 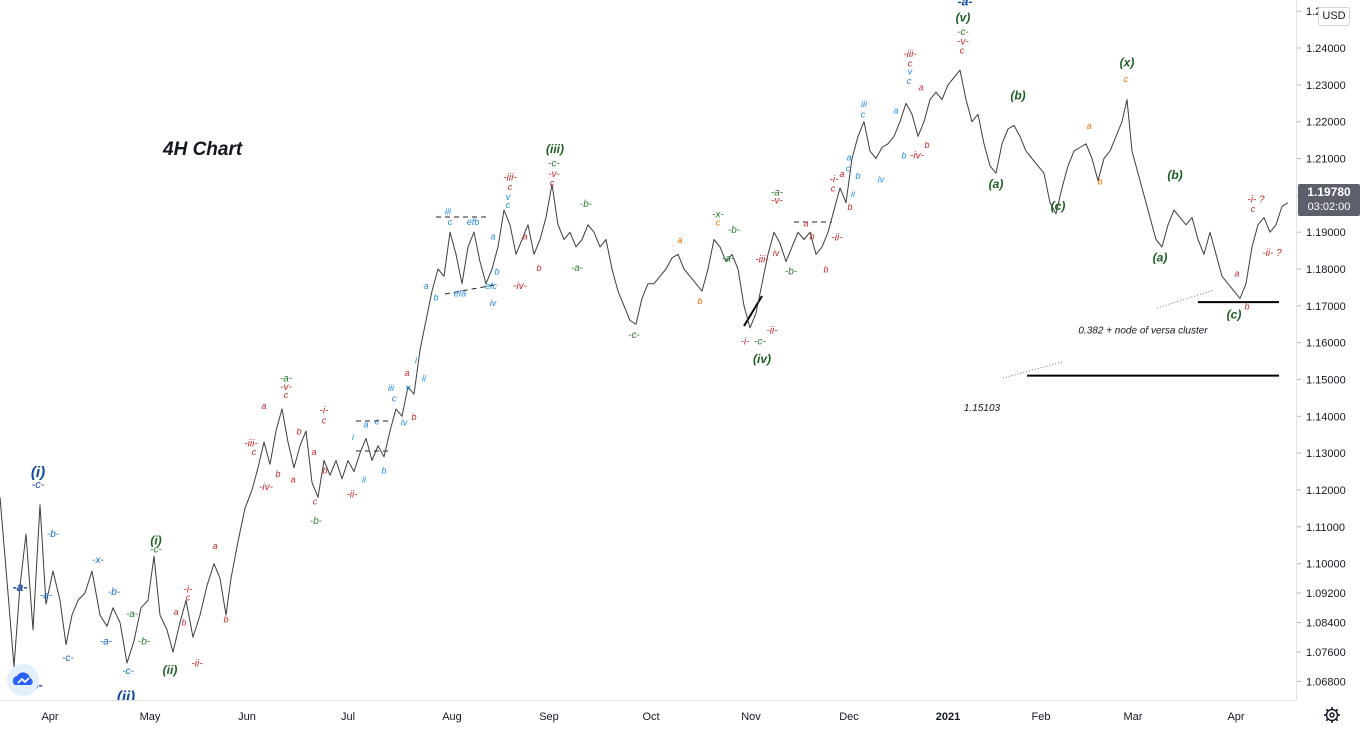 I want to click on wave-label: (iv), so click(x=762, y=359).